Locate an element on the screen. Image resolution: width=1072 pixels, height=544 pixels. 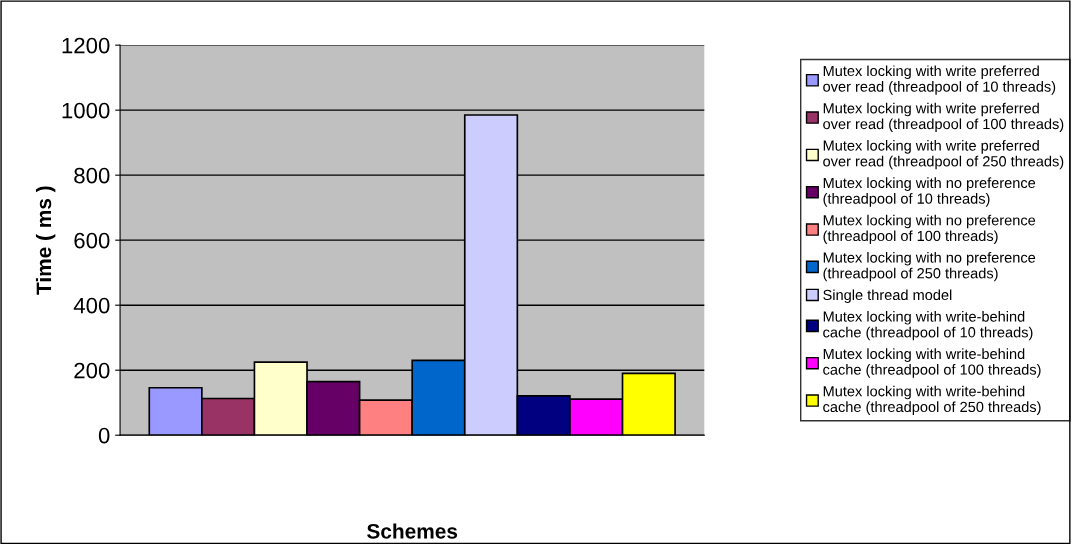
legend-label: Mutex locking with no preference (threadpool of 100 threads) is located at coordinates (929, 229).